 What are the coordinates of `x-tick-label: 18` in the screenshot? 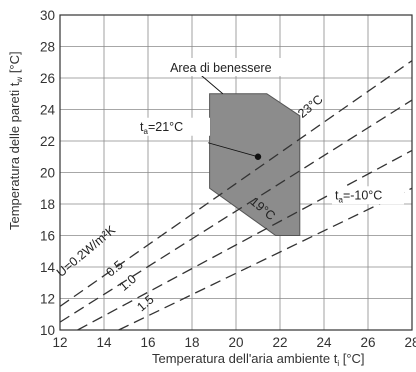 It's located at (191, 342).